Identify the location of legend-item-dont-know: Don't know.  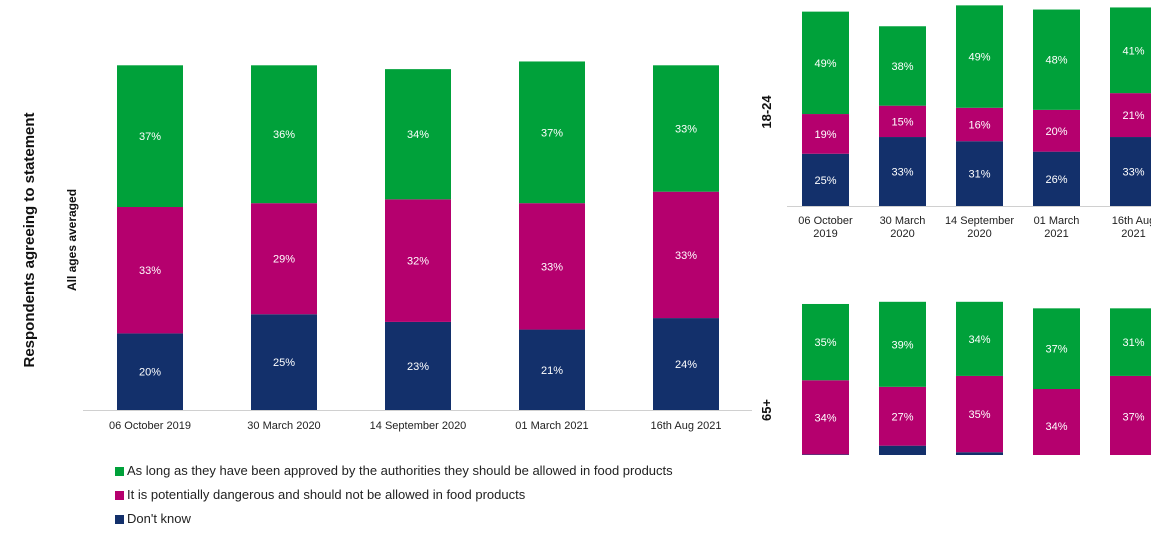
(394, 519).